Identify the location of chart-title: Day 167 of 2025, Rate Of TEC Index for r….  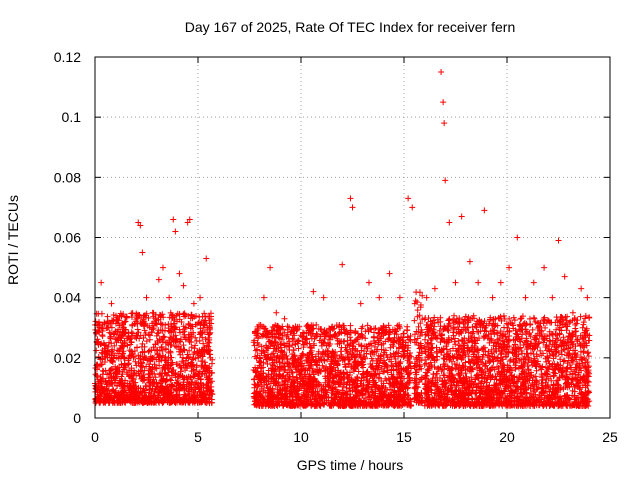
(350, 27).